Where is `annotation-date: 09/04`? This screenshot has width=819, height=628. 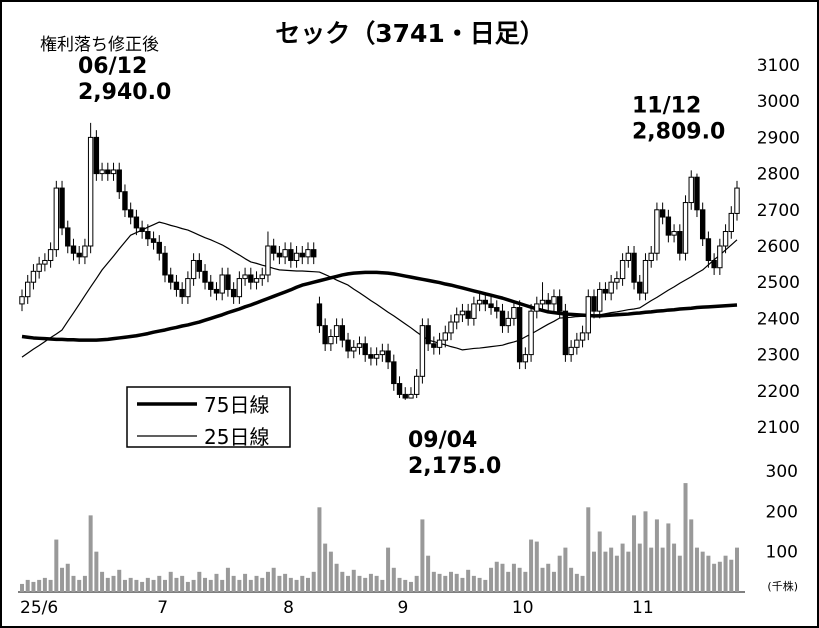
annotation-date: 09/04 is located at coordinates (442, 440).